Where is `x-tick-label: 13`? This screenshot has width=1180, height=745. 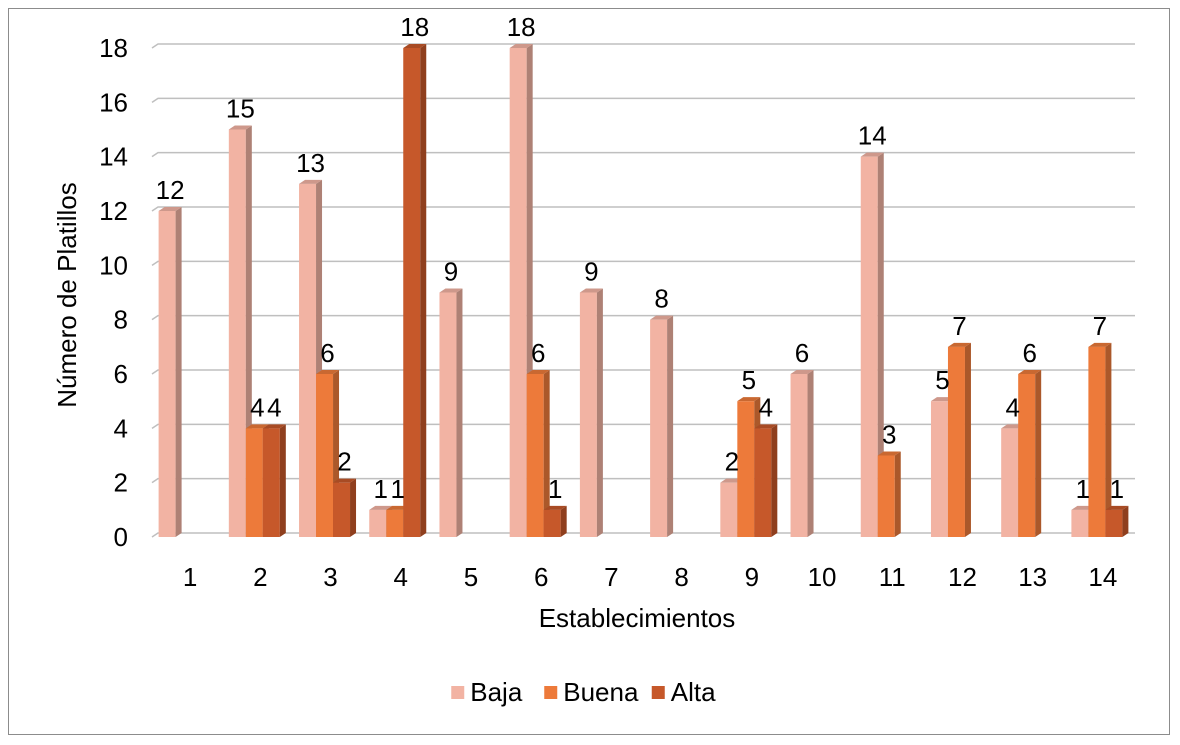
x-tick-label: 13 is located at coordinates (1032, 577).